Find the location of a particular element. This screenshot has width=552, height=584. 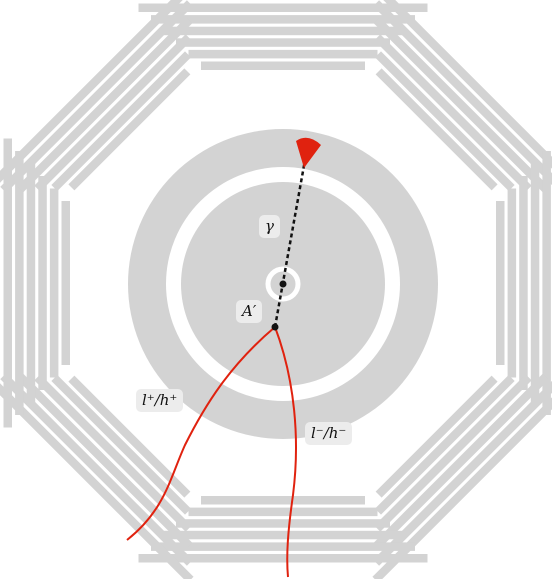

photon-label: γ is located at coordinates (269, 226).